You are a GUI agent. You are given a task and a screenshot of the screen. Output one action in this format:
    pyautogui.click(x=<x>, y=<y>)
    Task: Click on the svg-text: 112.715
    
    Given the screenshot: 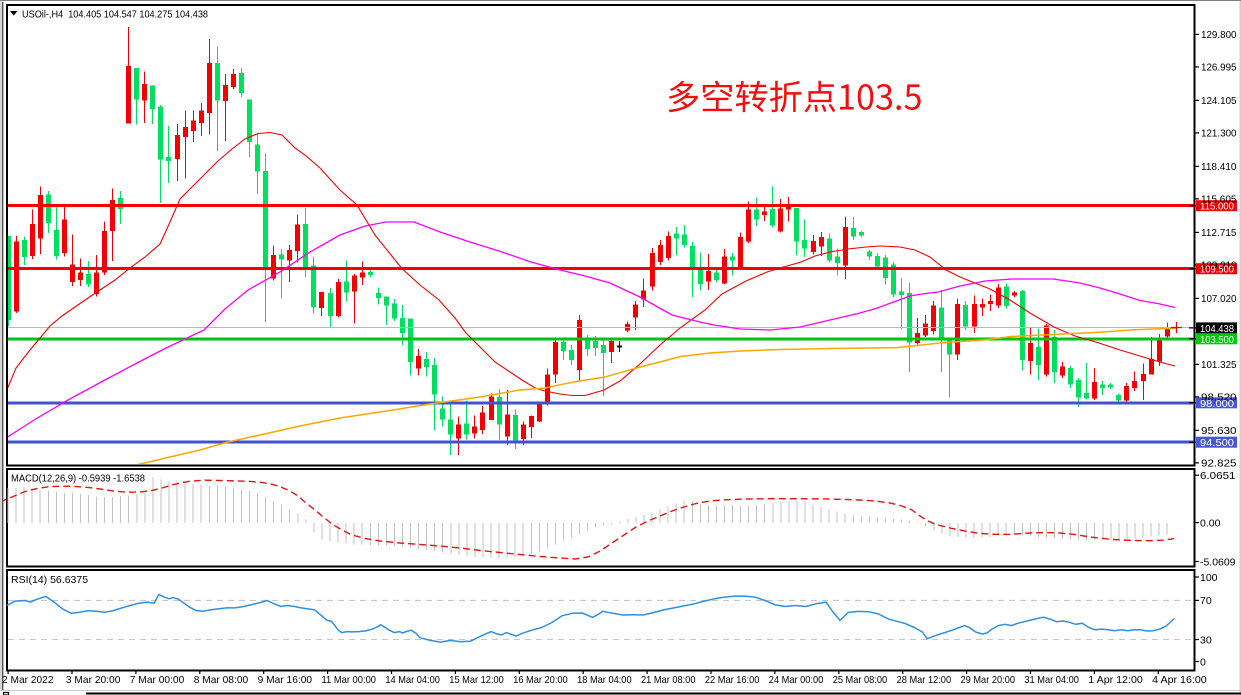 What is the action you would take?
    pyautogui.click(x=1219, y=233)
    